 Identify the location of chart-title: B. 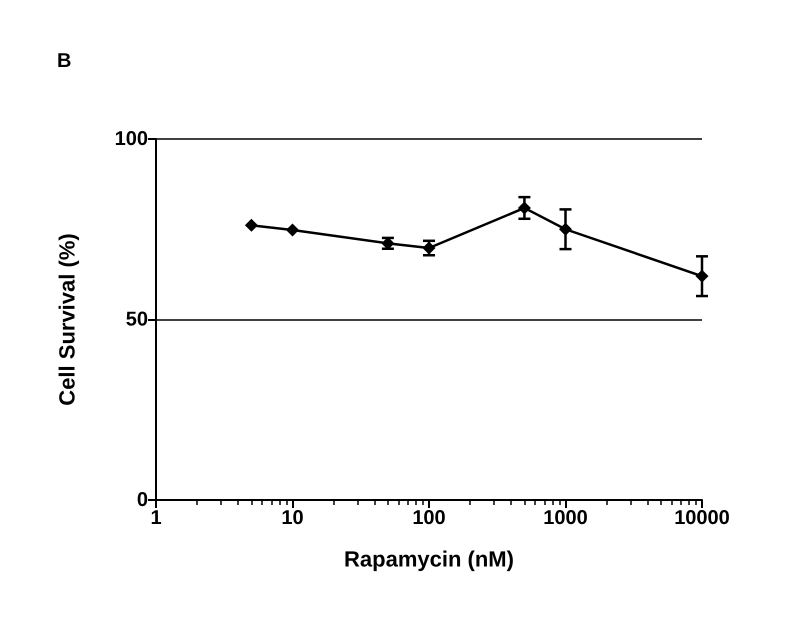
(64, 61).